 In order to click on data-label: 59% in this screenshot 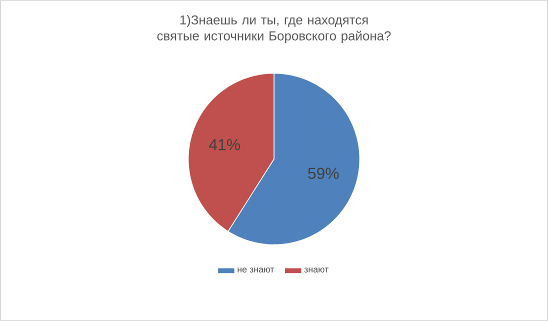, I will do `click(323, 173)`.